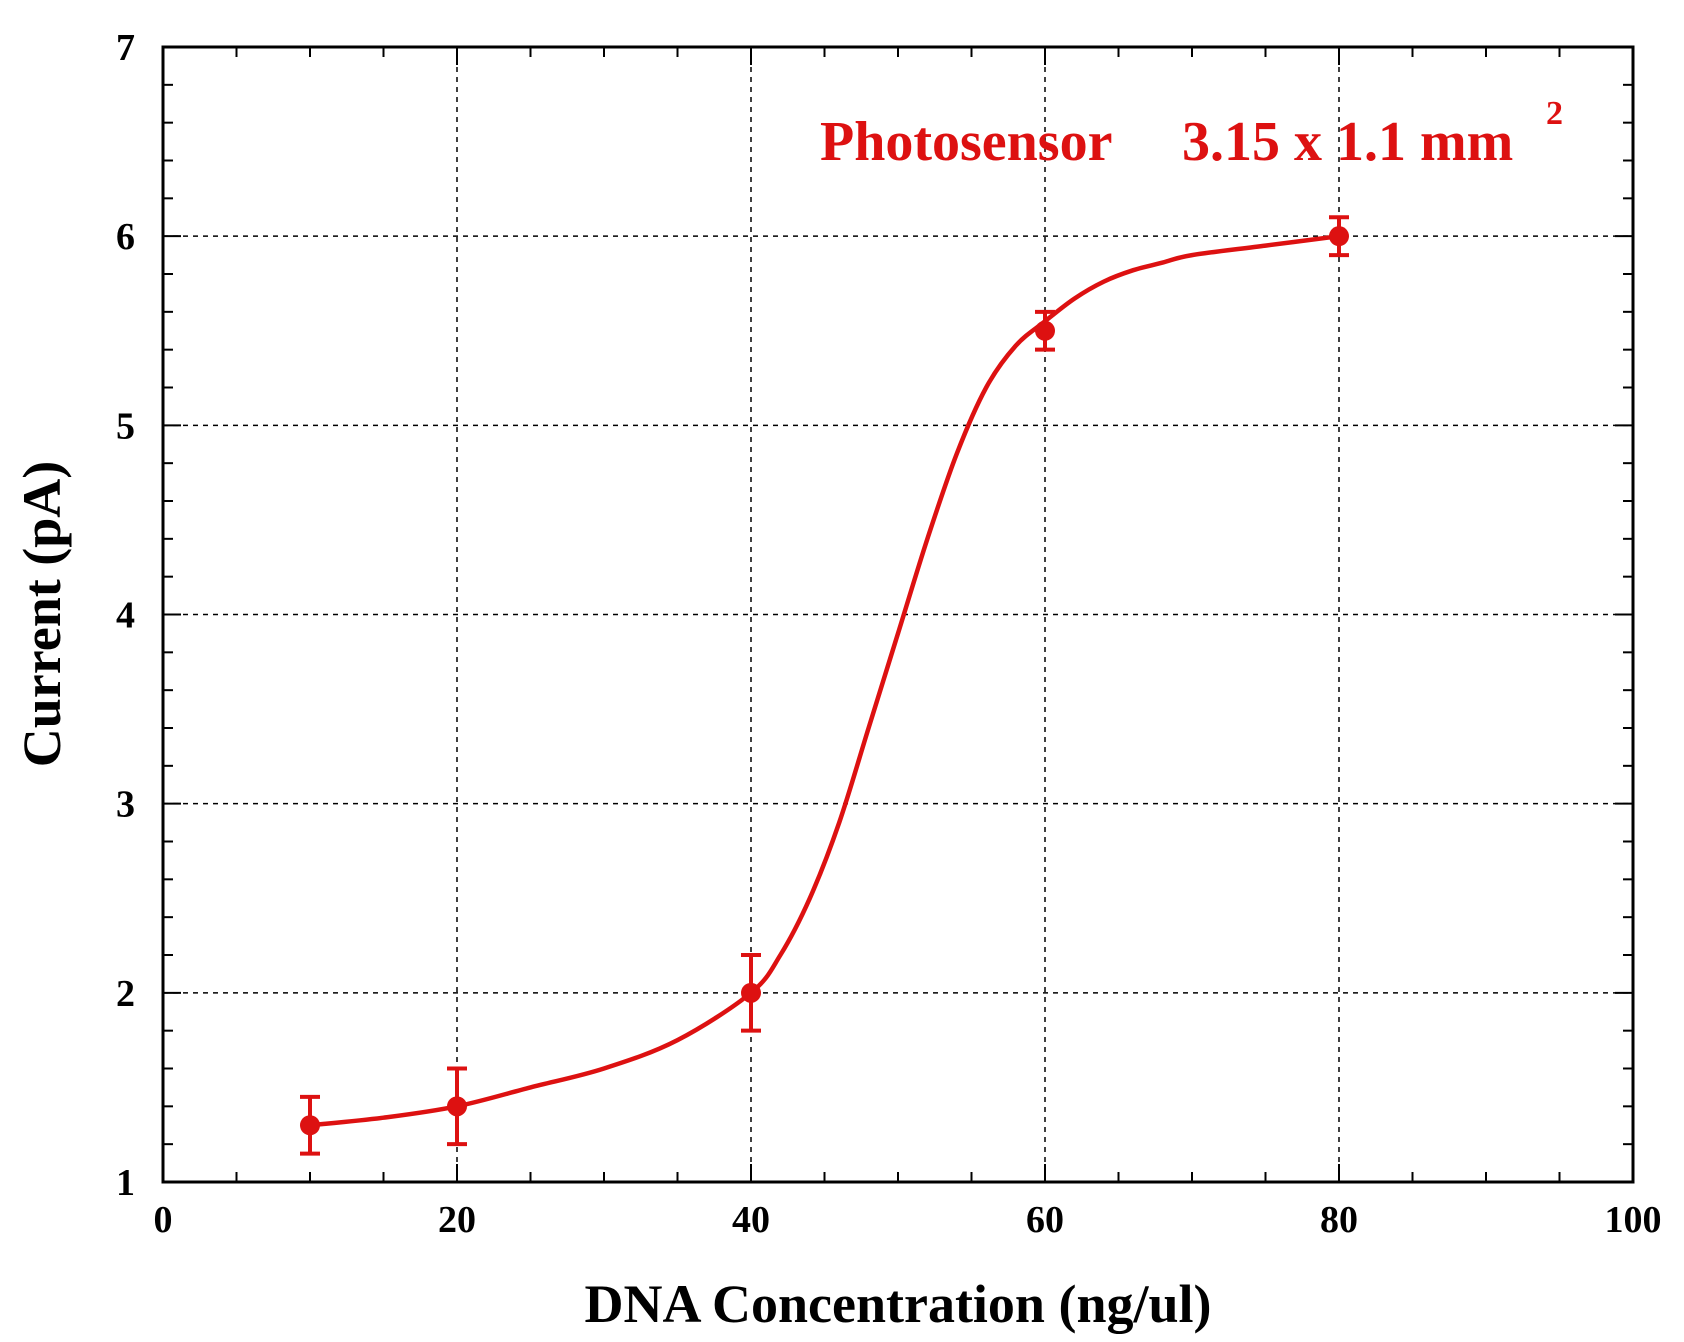 The width and height of the screenshot is (1684, 1342). I want to click on x-axis-title: DNA Concentration (ng/ul), so click(897, 1304).